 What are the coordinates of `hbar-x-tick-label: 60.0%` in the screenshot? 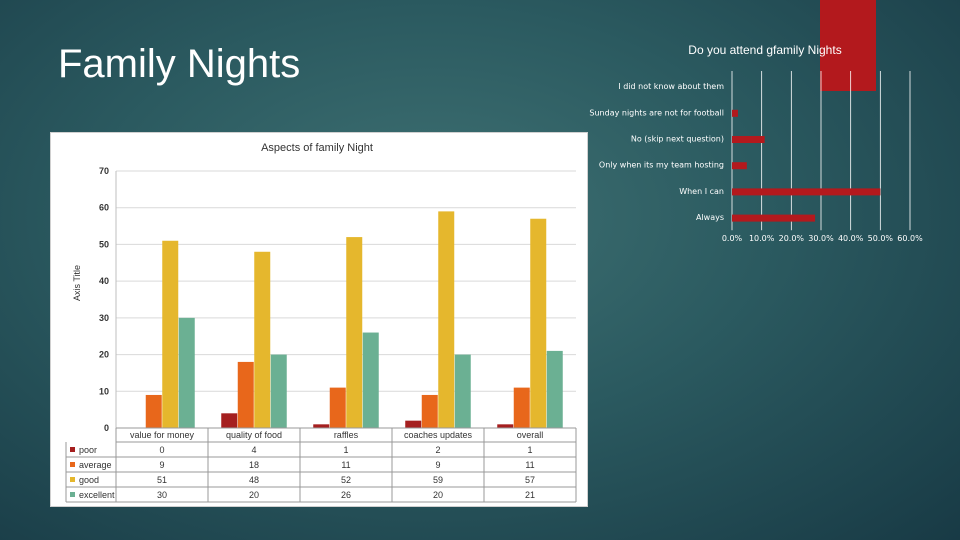 It's located at (910, 238).